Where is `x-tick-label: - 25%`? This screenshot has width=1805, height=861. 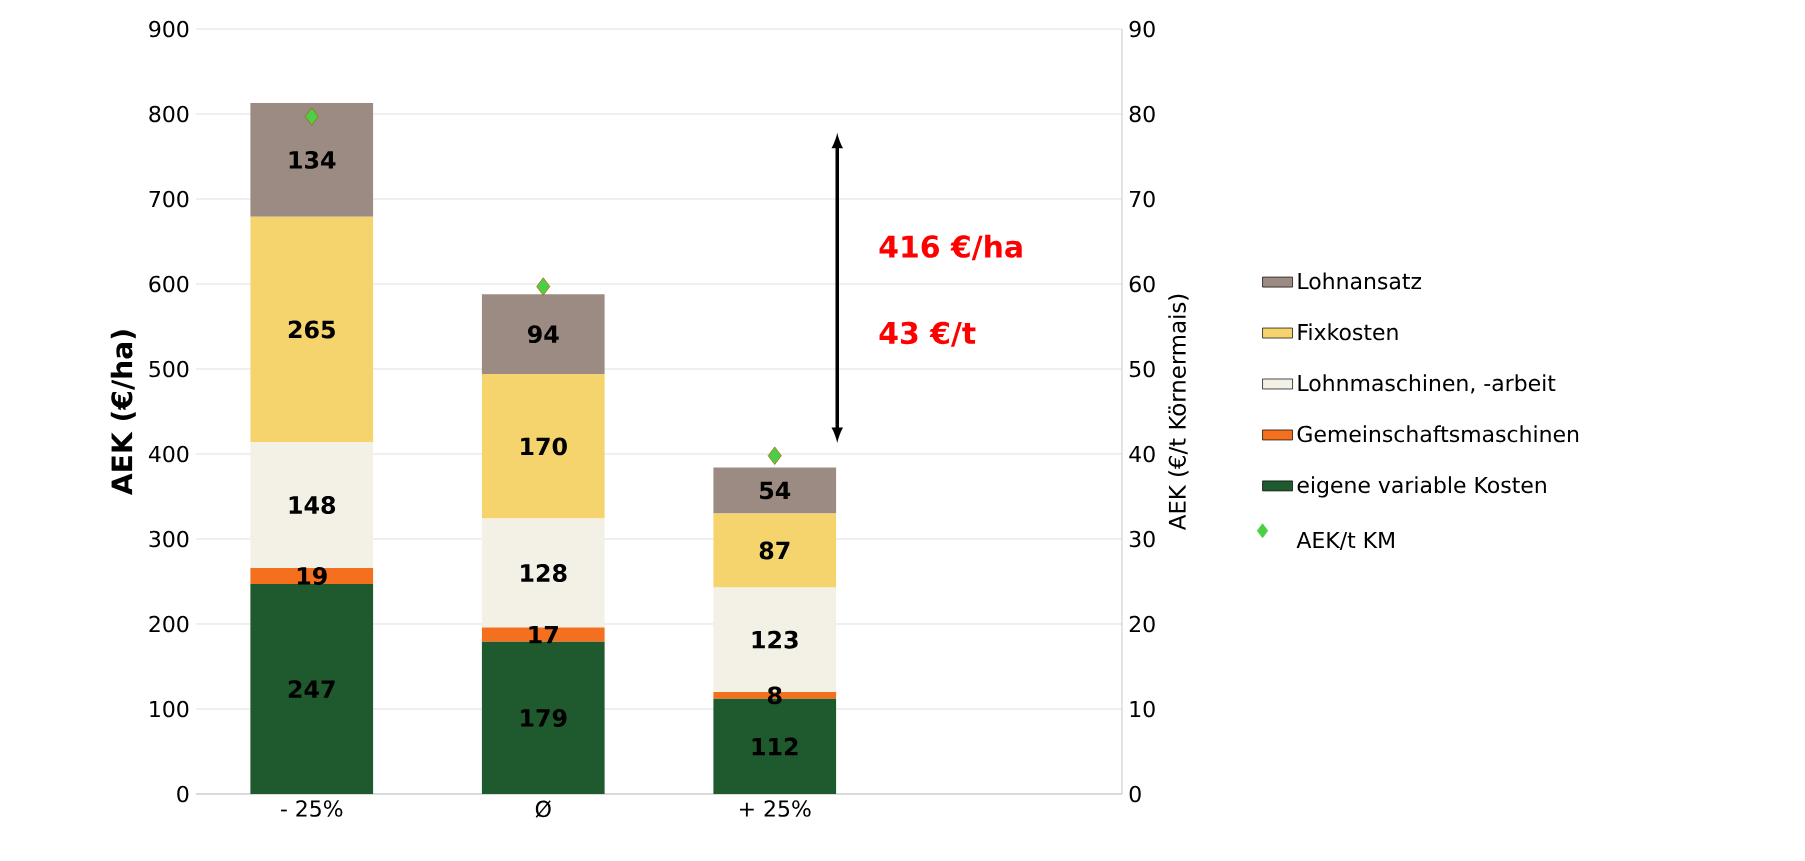
x-tick-label: - 25% is located at coordinates (311, 808).